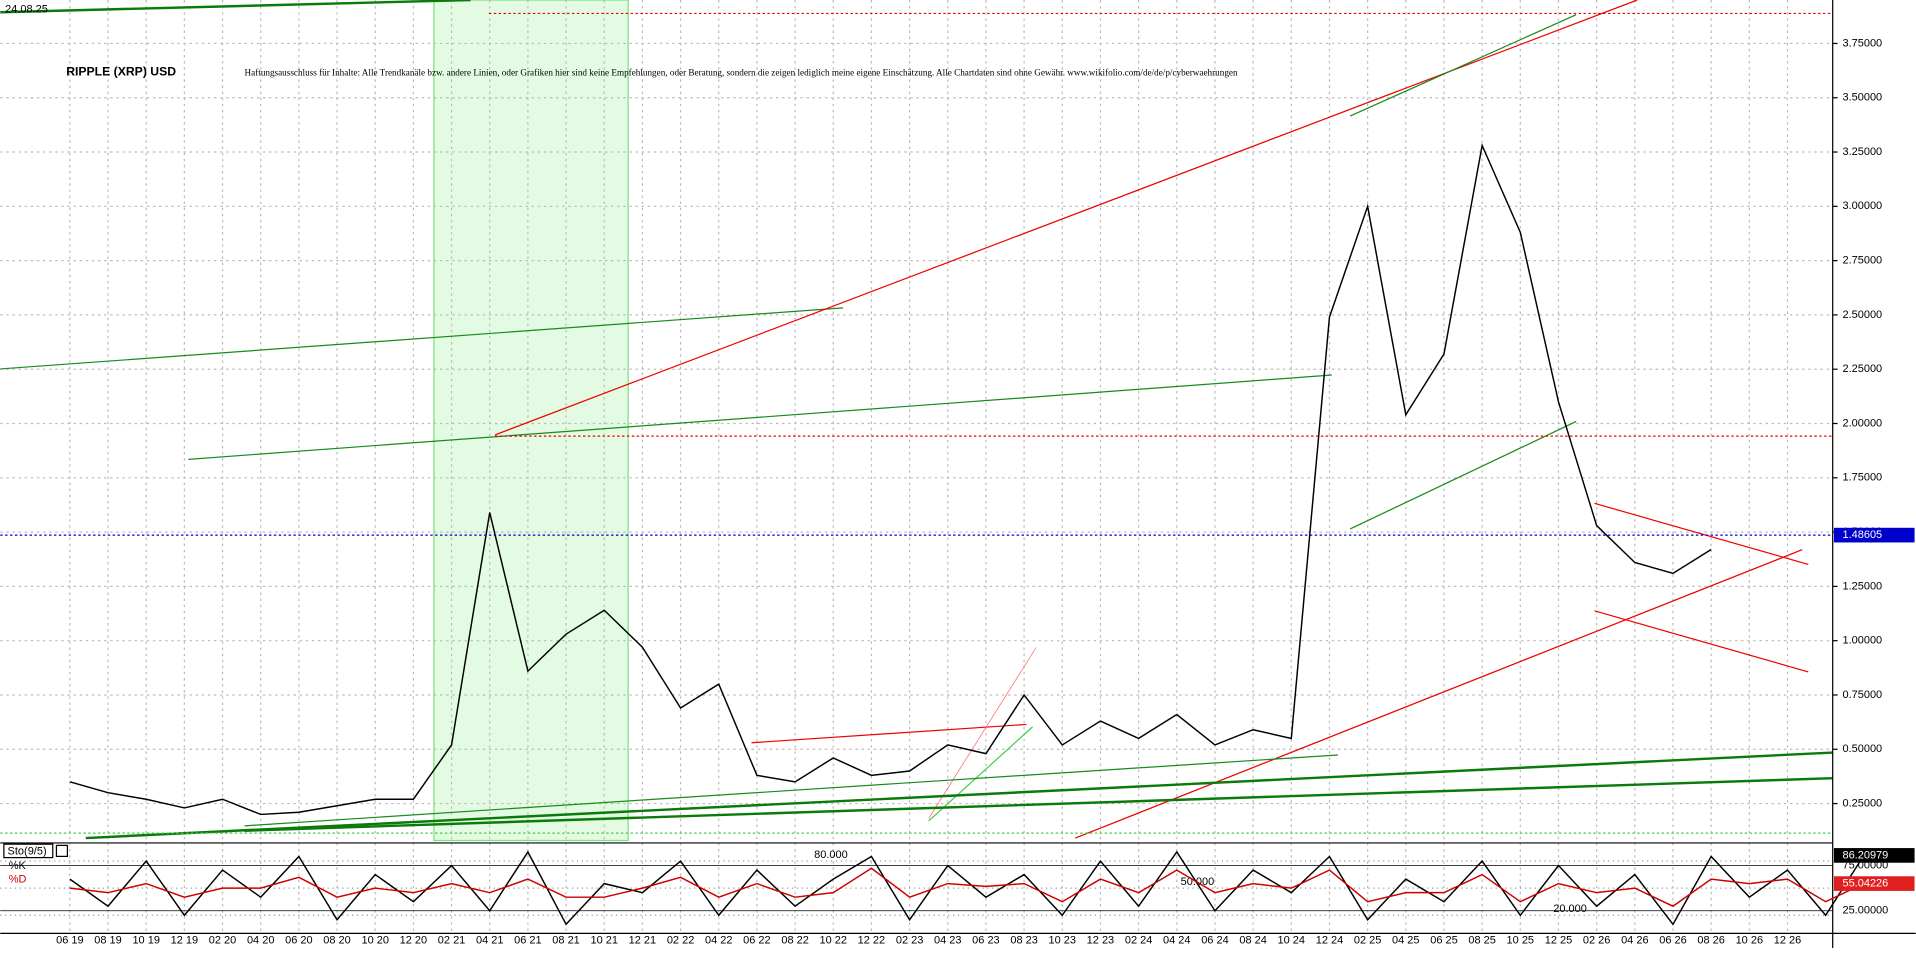 The image size is (1916, 953). What do you see at coordinates (1862, 43) in the screenshot?
I see `y-tick-label: 3.75000` at bounding box center [1862, 43].